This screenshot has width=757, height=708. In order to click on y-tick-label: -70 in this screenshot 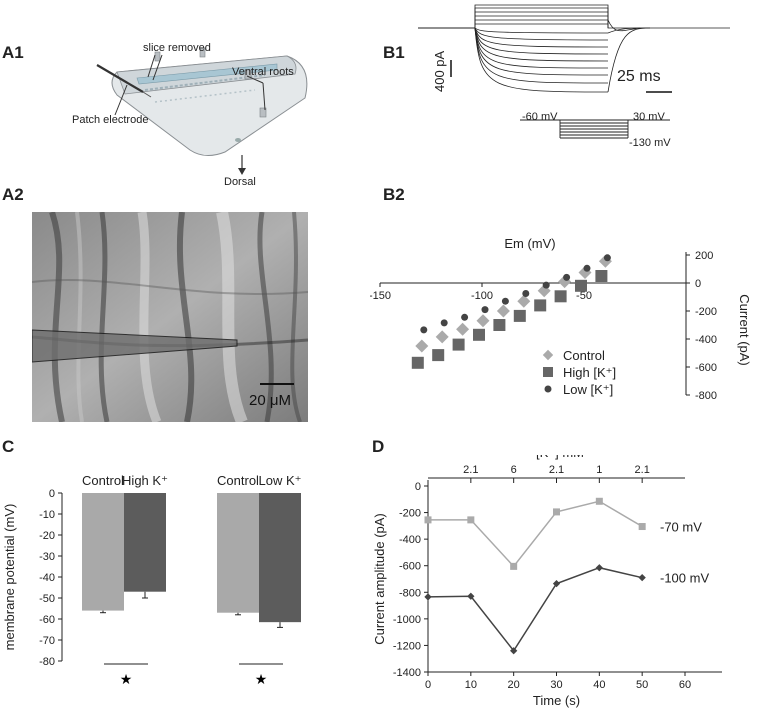, I will do `click(47, 641)`.